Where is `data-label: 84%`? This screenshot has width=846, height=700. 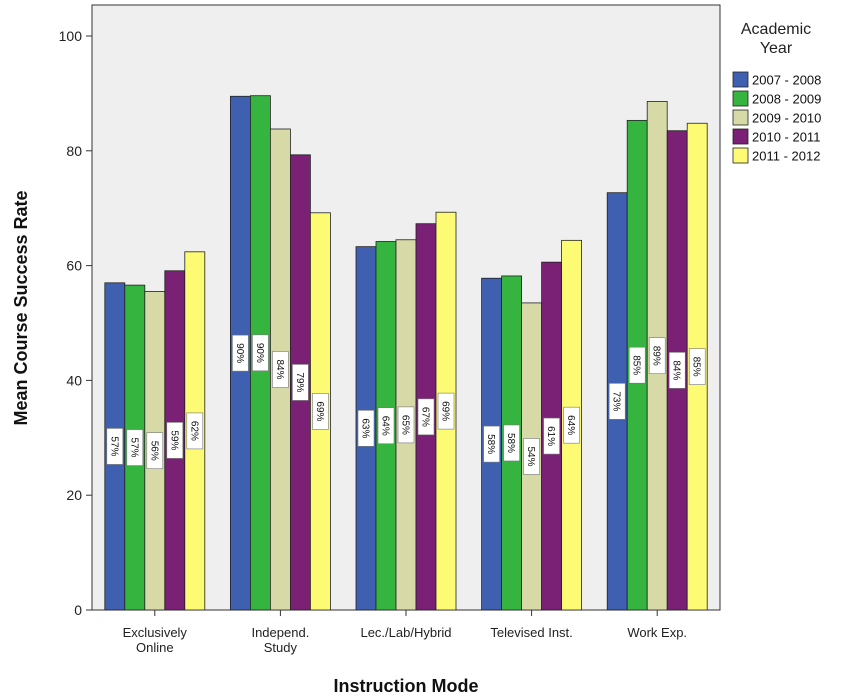 data-label: 84% is located at coordinates (280, 369).